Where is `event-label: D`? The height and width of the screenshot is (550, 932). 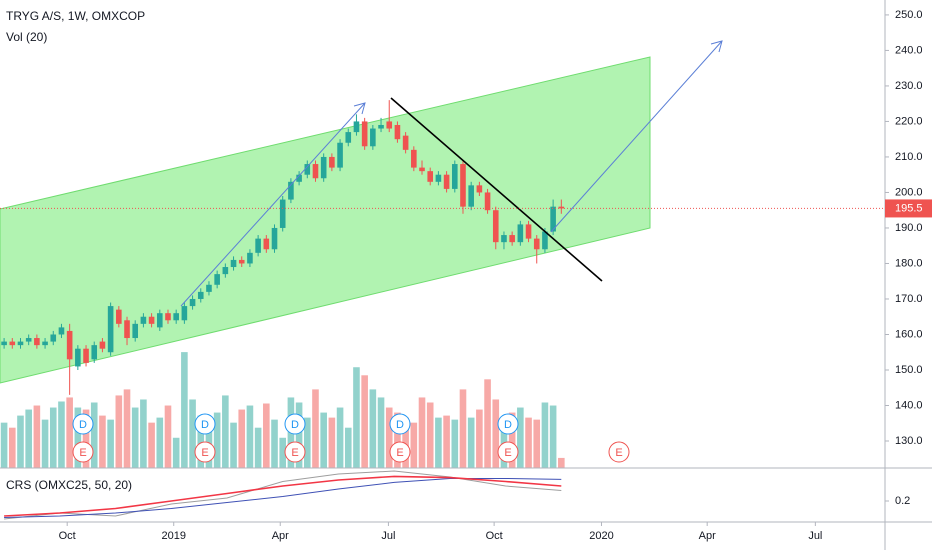
event-label: D is located at coordinates (295, 425).